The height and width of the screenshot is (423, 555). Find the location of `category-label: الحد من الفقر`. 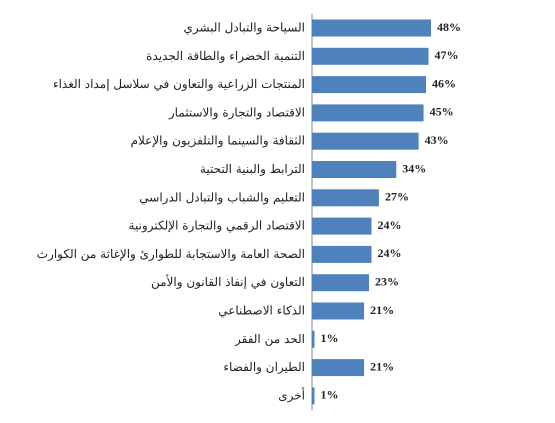

category-label: الحد من الفقر is located at coordinates (269, 339).